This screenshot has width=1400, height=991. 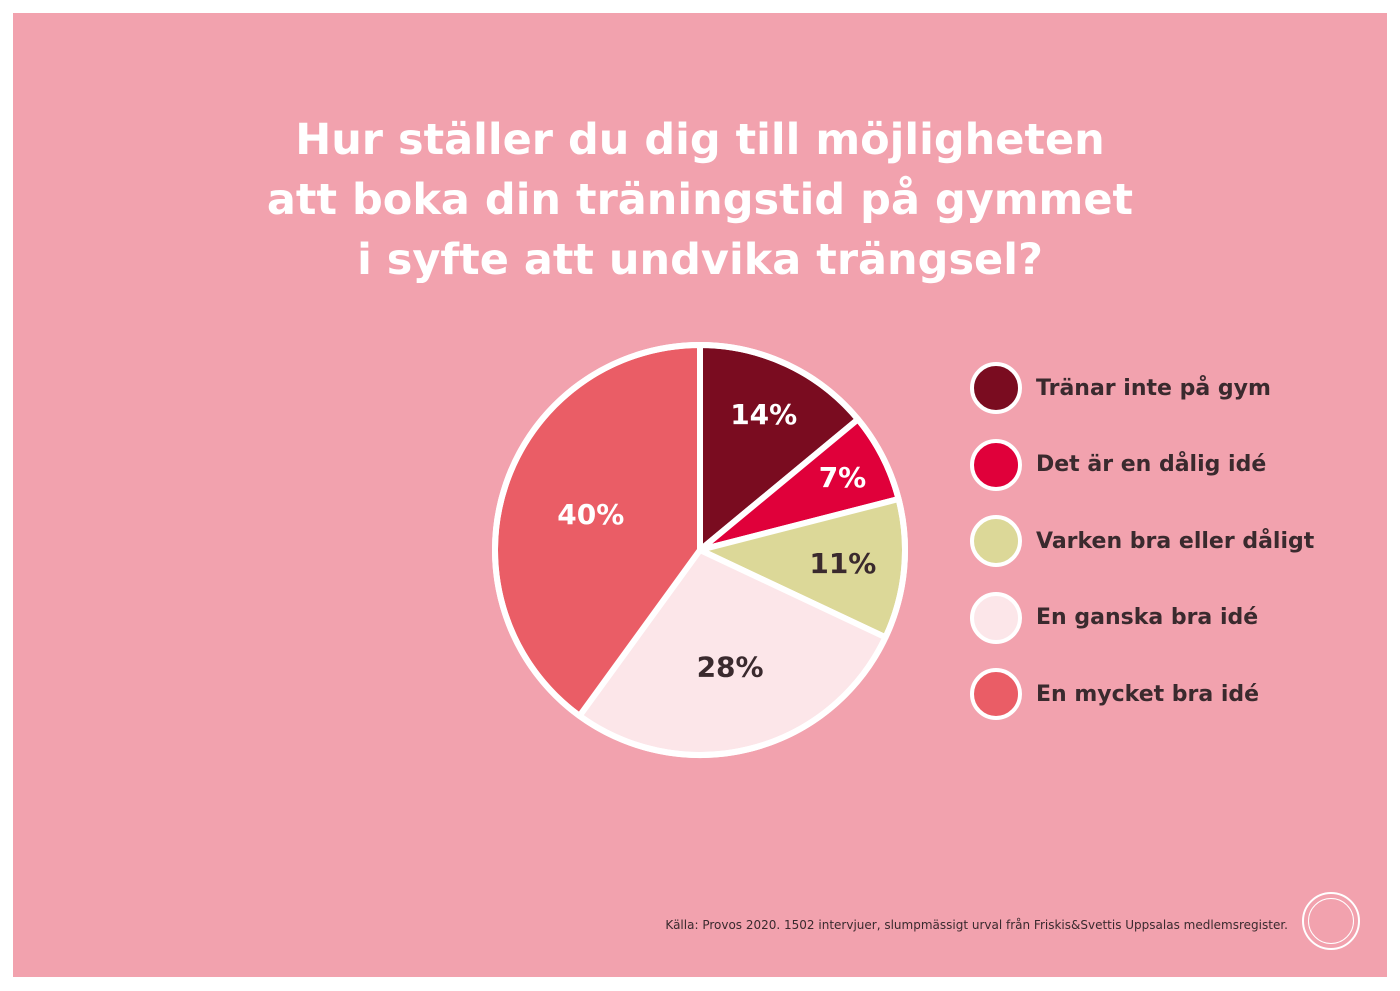 I want to click on legend-item-ganska-bra: En ganska bra idé, so click(x=1142, y=617).